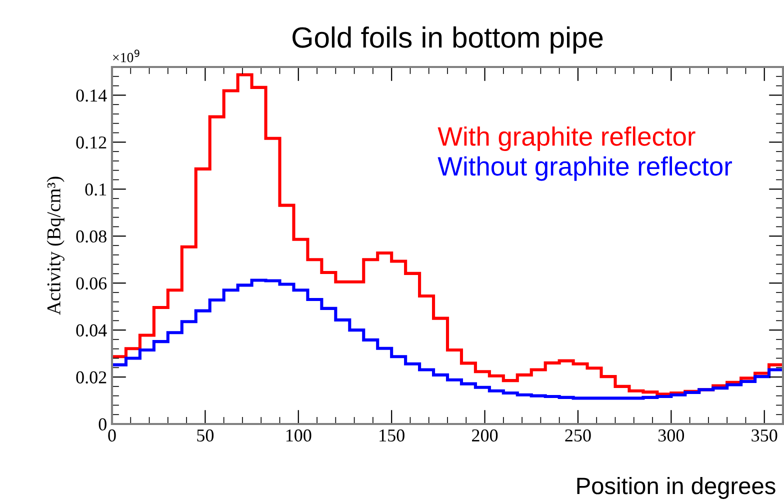 The height and width of the screenshot is (504, 784). I want to click on y-tick-label: 0.08, so click(91, 236).